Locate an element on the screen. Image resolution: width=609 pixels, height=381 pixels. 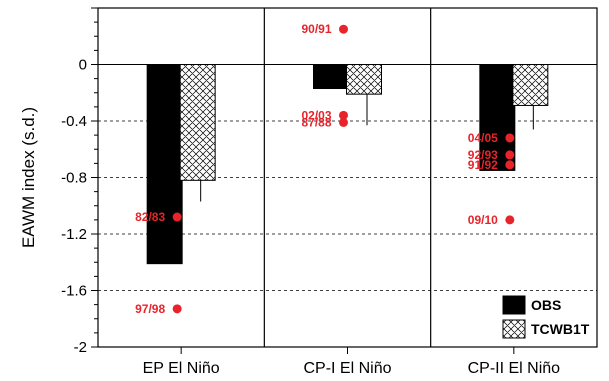
point-label: 04/05 is located at coordinates (483, 138).